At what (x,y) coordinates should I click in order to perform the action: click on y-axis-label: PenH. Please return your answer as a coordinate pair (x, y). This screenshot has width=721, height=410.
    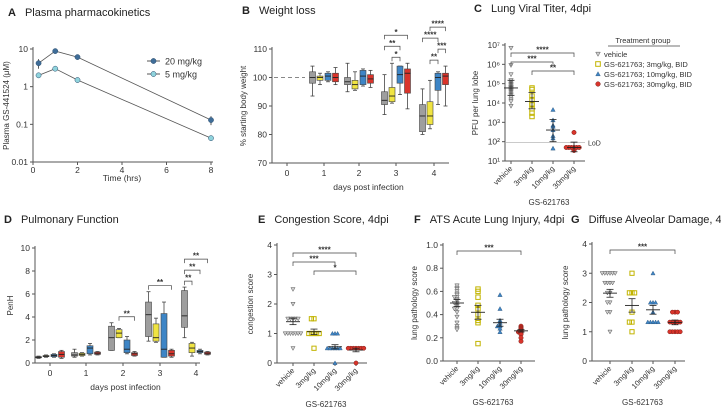
    Looking at the image, I should click on (10, 305).